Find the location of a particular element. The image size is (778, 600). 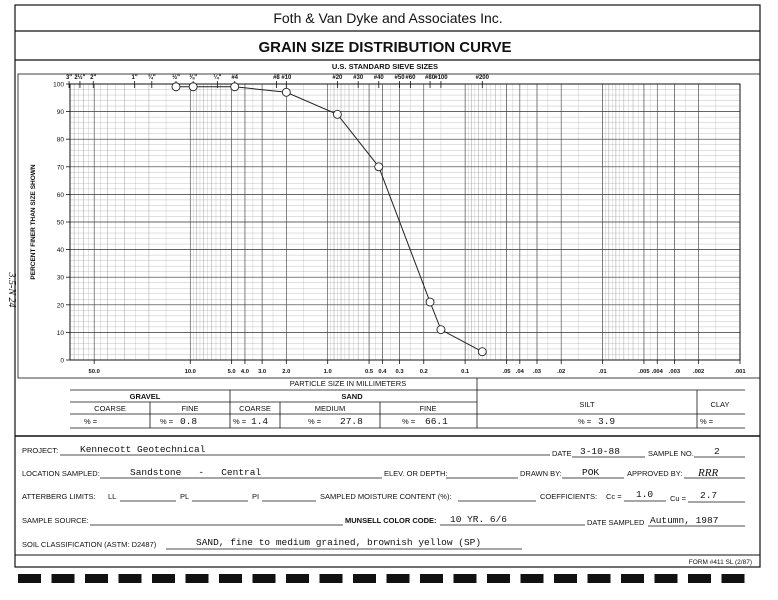

sieve-tick-label: #30 is located at coordinates (358, 78).